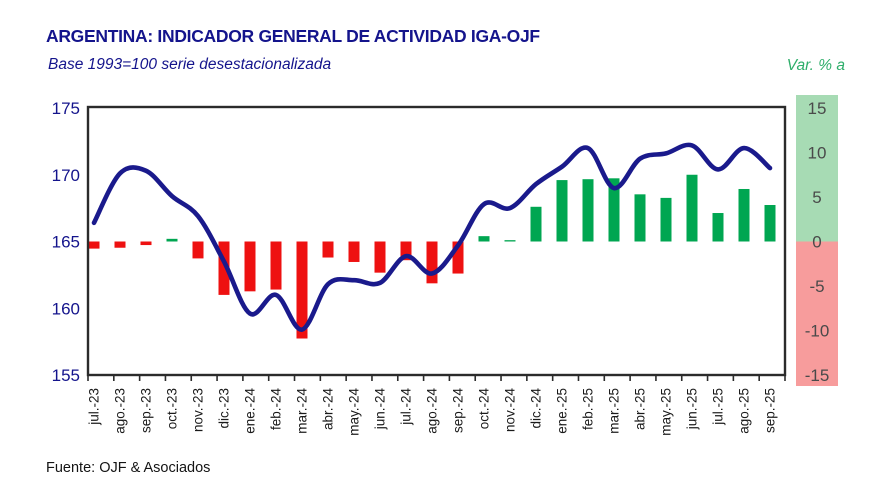 The width and height of the screenshot is (870, 503). Describe the element at coordinates (614, 411) in the screenshot. I see `x-axis-month-label: mar.-25` at that location.